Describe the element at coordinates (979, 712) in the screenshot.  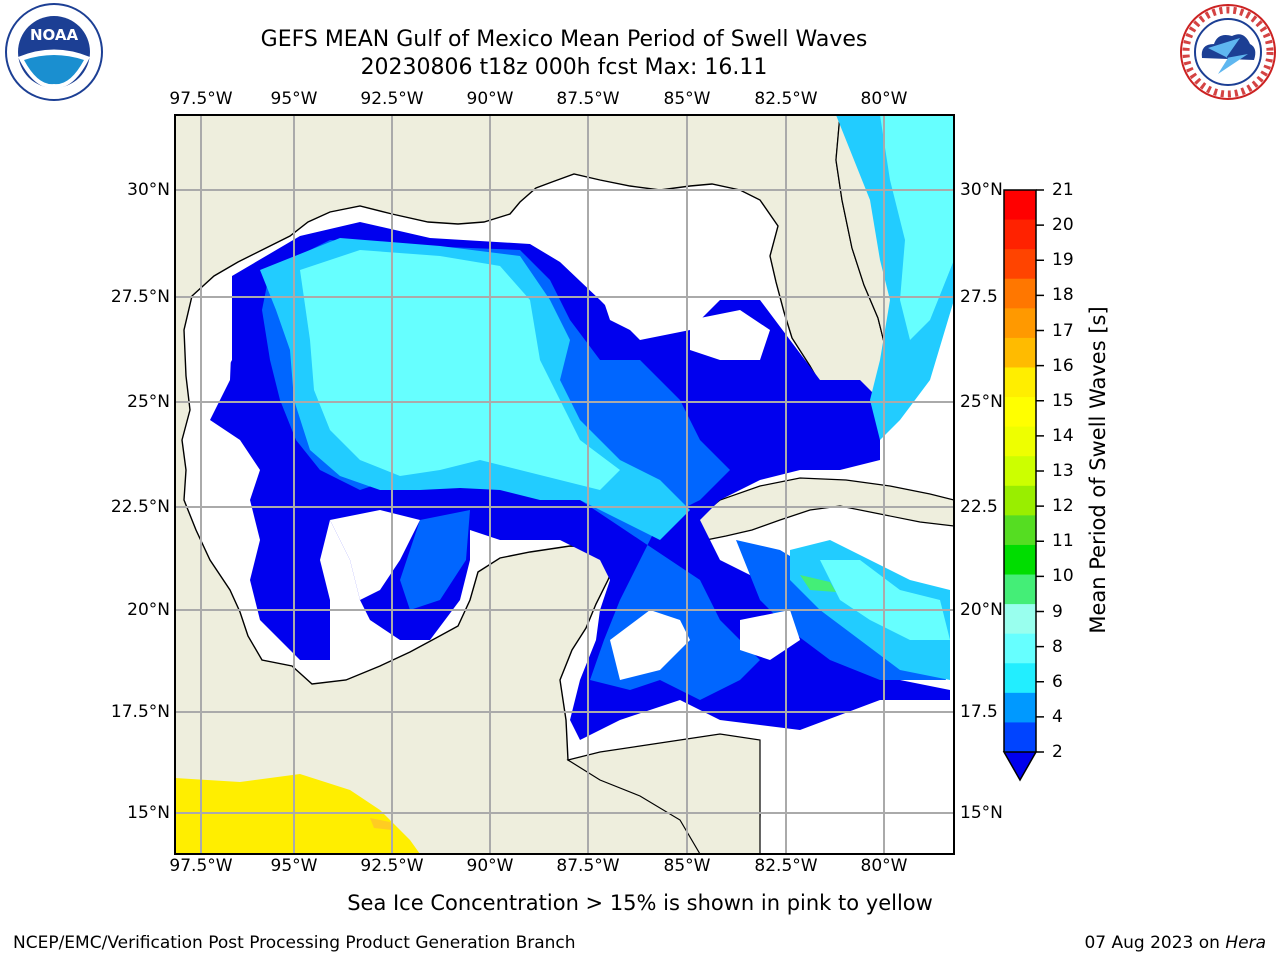
I see `lat-label-right: 17.5` at that location.